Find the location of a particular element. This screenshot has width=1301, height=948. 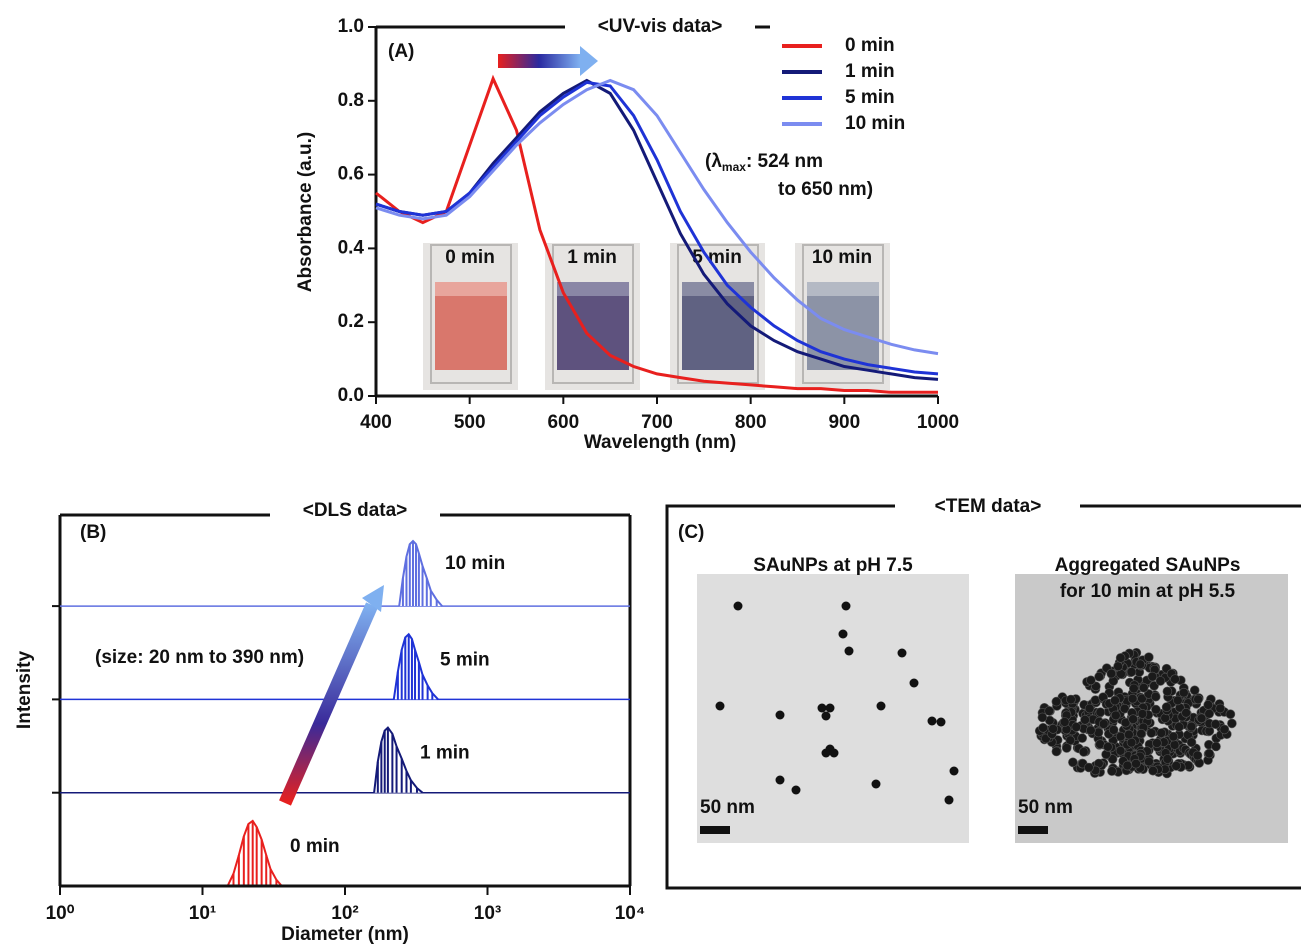

x-tick-label: 600 is located at coordinates (563, 422).